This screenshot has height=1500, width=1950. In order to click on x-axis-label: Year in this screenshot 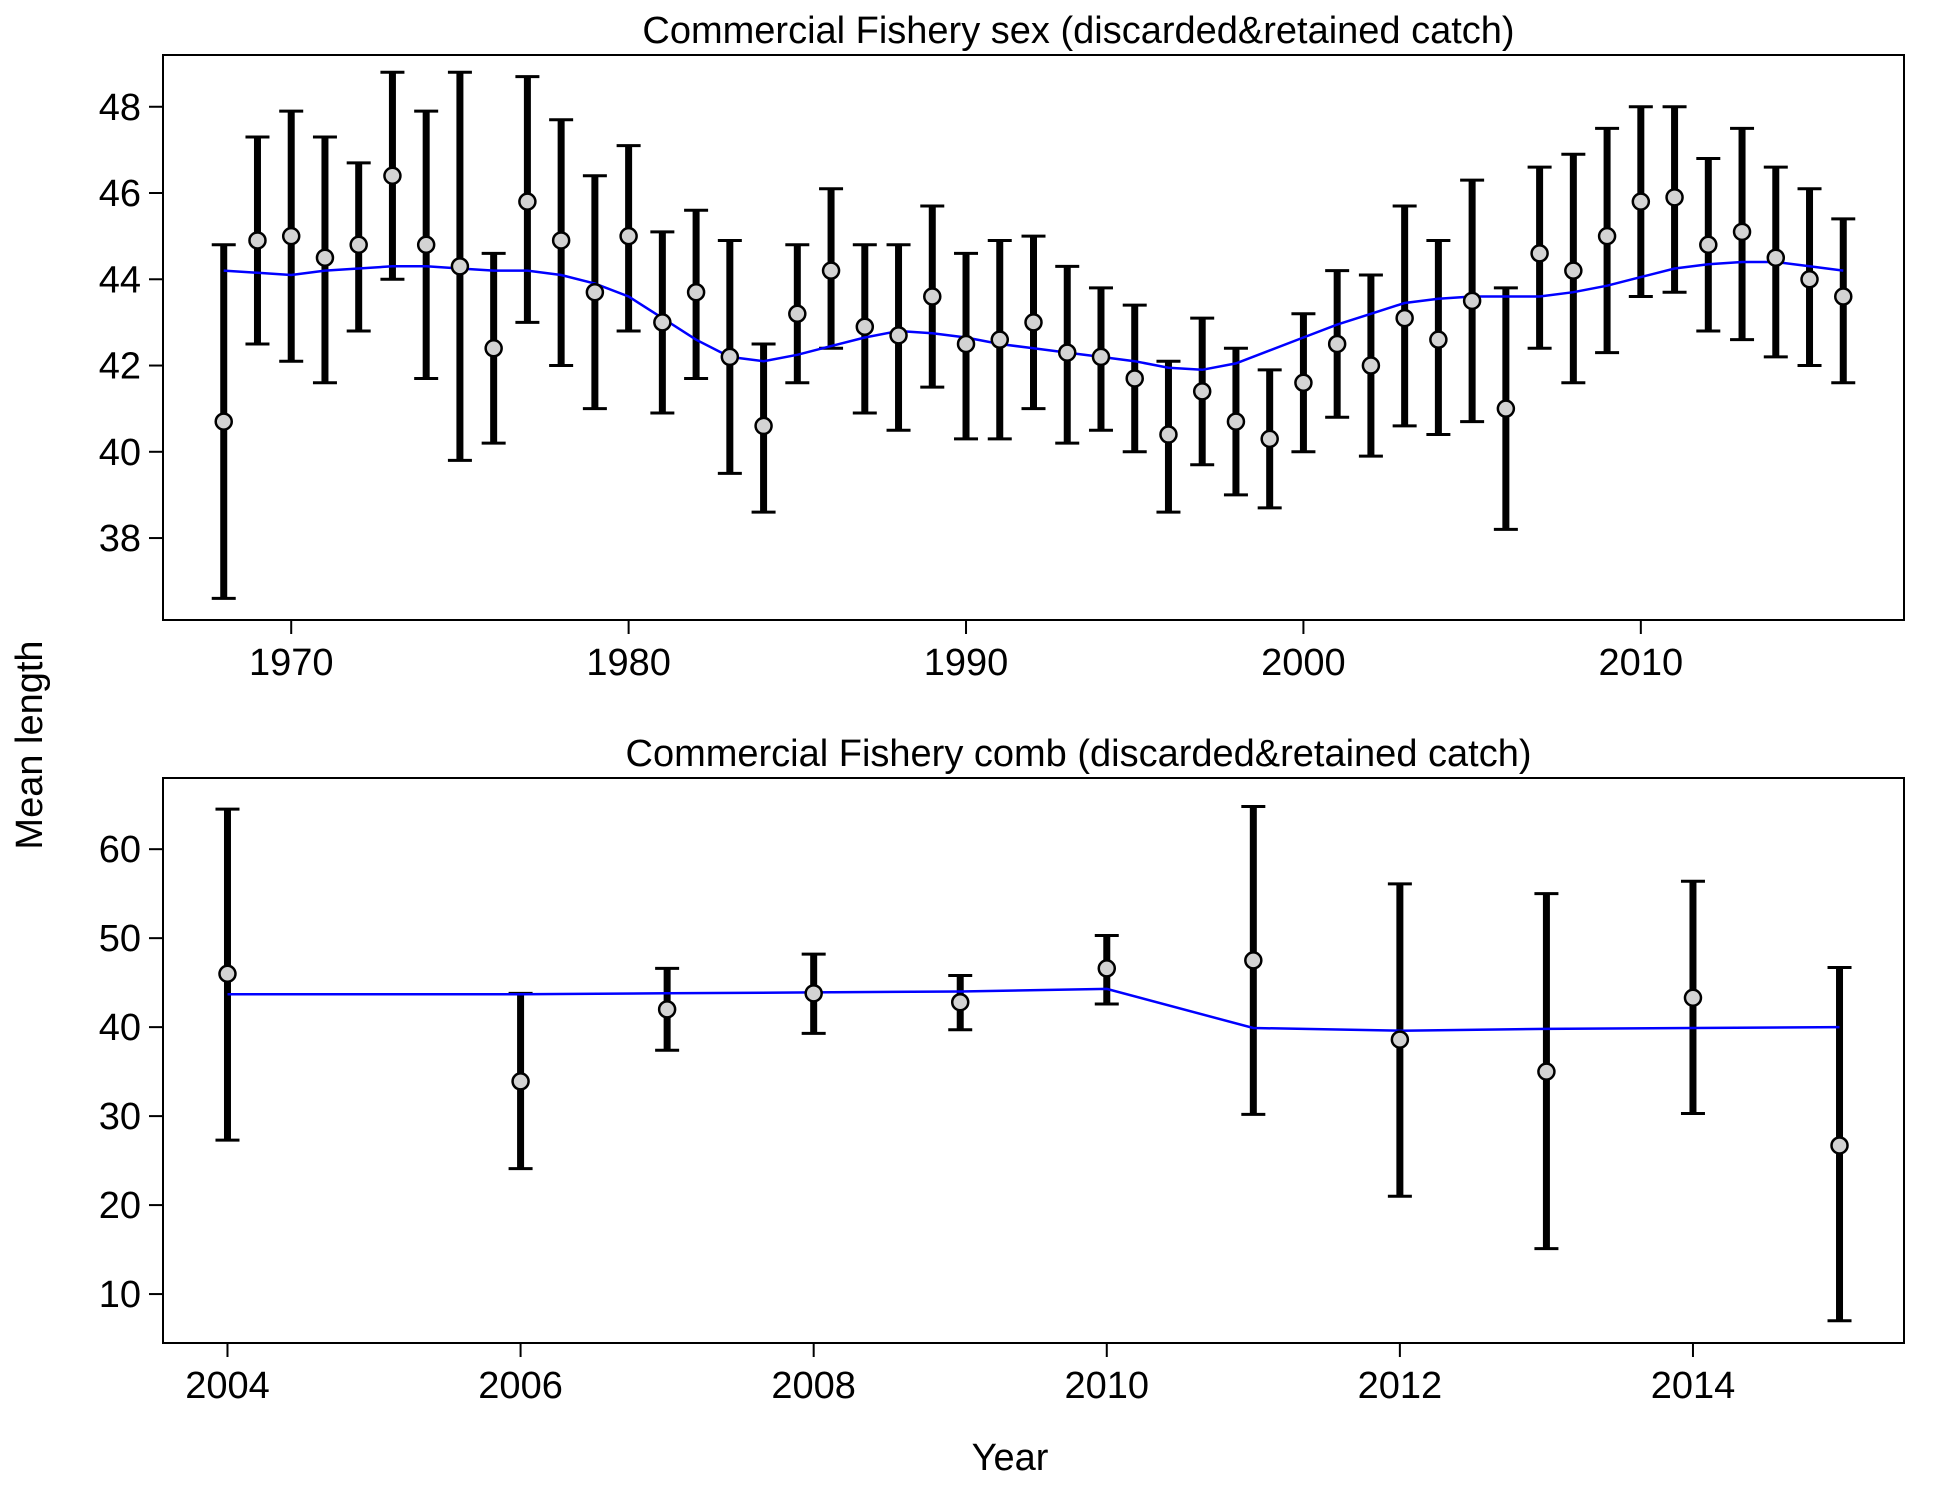, I will do `click(1010, 1458)`.